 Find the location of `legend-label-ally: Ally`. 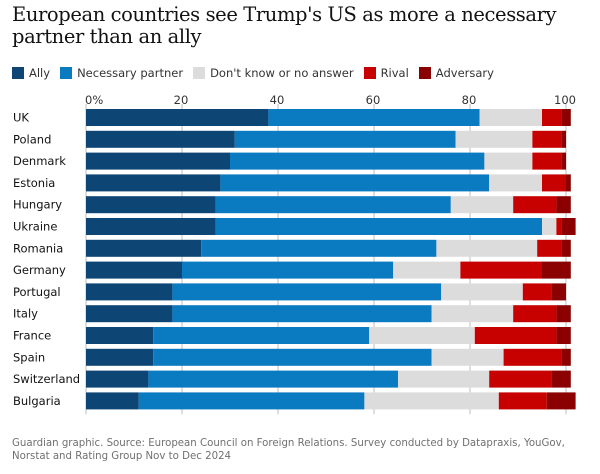

legend-label-ally: Ally is located at coordinates (40, 73).